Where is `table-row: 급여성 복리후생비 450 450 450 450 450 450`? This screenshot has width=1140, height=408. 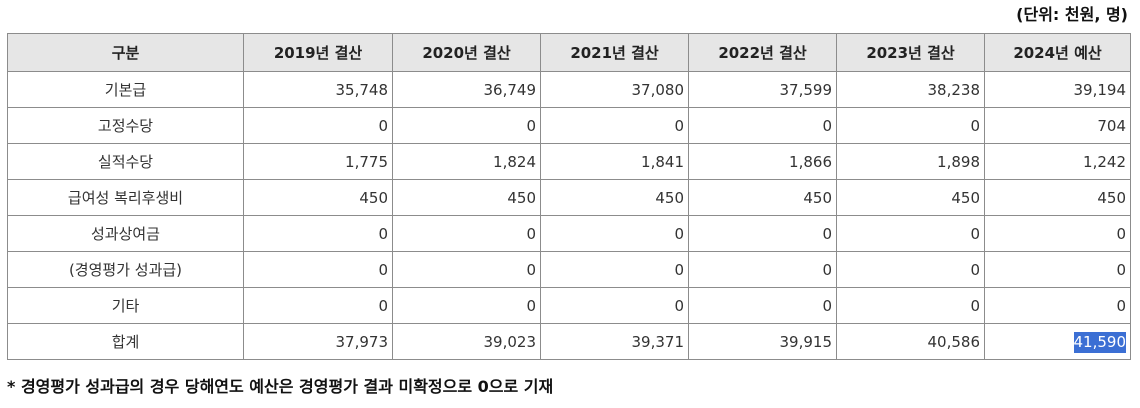
table-row: 급여성 복리후생비 450 450 450 450 450 450 is located at coordinates (569, 197).